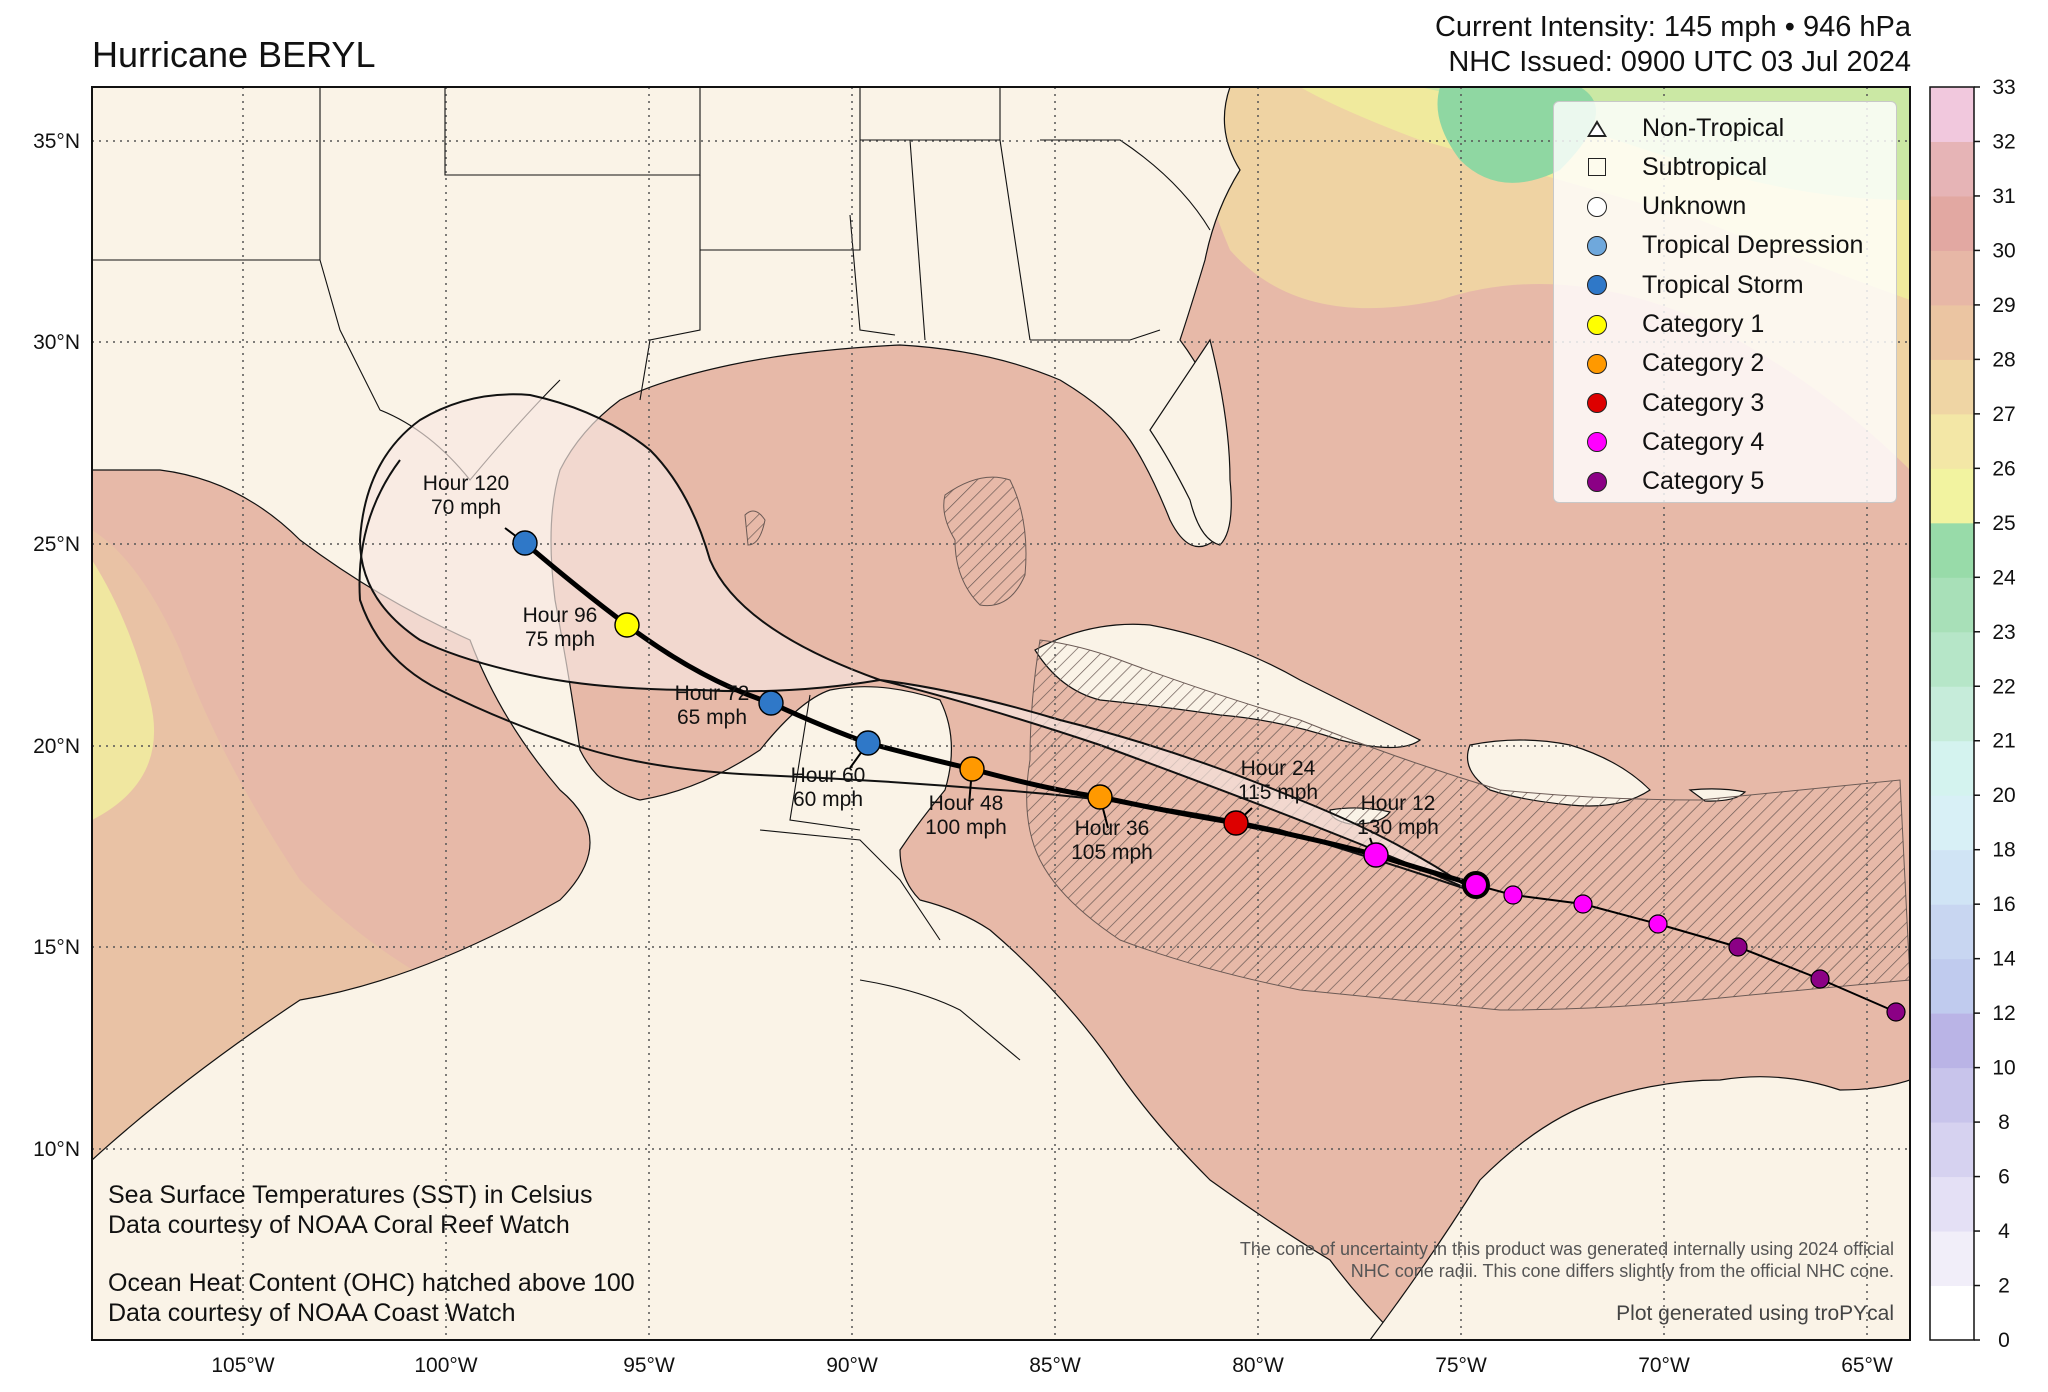 This screenshot has height=1392, width=2048. Describe the element at coordinates (2004, 959) in the screenshot. I see `colorbar-label: 14` at that location.